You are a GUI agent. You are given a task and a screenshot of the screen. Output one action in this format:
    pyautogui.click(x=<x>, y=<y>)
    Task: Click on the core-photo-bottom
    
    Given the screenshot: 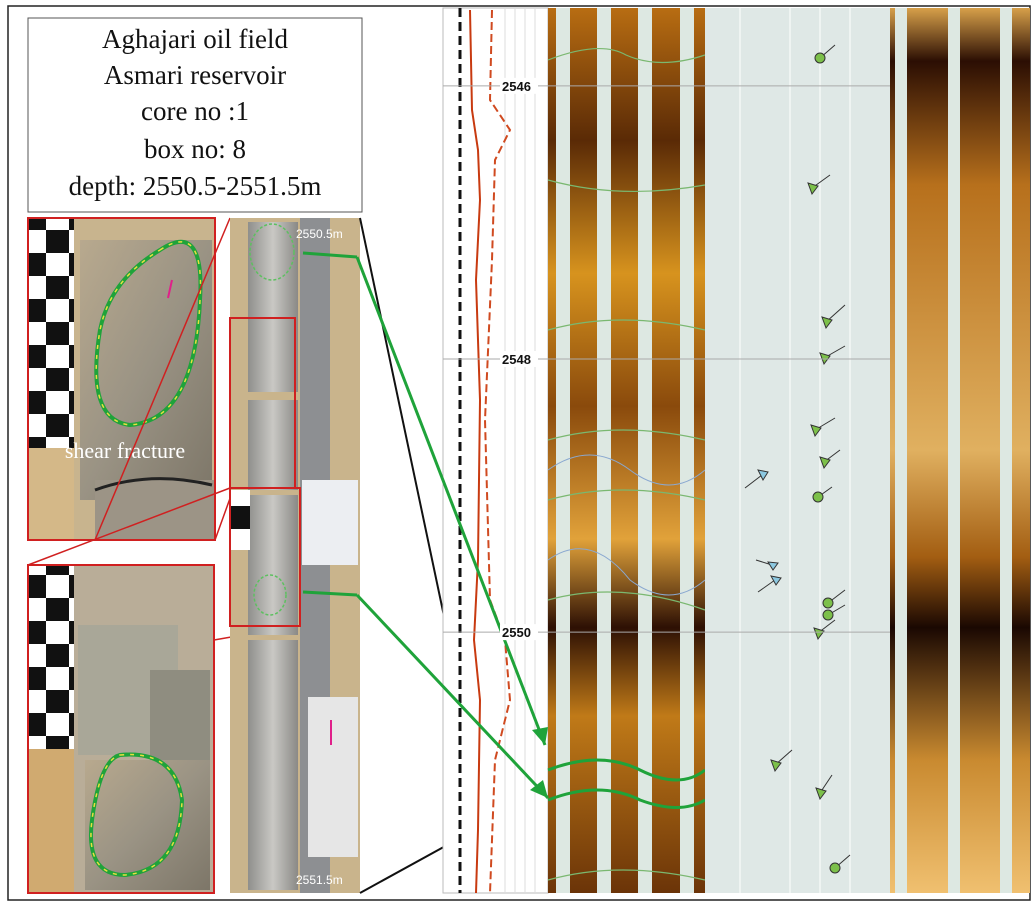 What is the action you would take?
    pyautogui.click(x=121, y=729)
    